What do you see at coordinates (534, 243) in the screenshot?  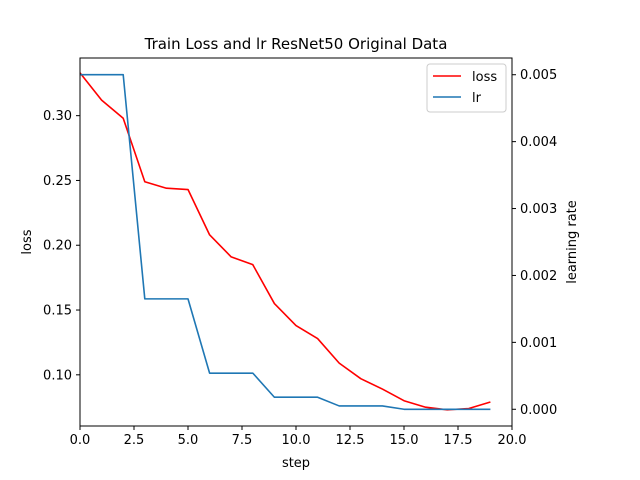 I see `y2-axis-ticks: 0.000 0.001 0.002 0.003 0.004 0.005` at bounding box center [534, 243].